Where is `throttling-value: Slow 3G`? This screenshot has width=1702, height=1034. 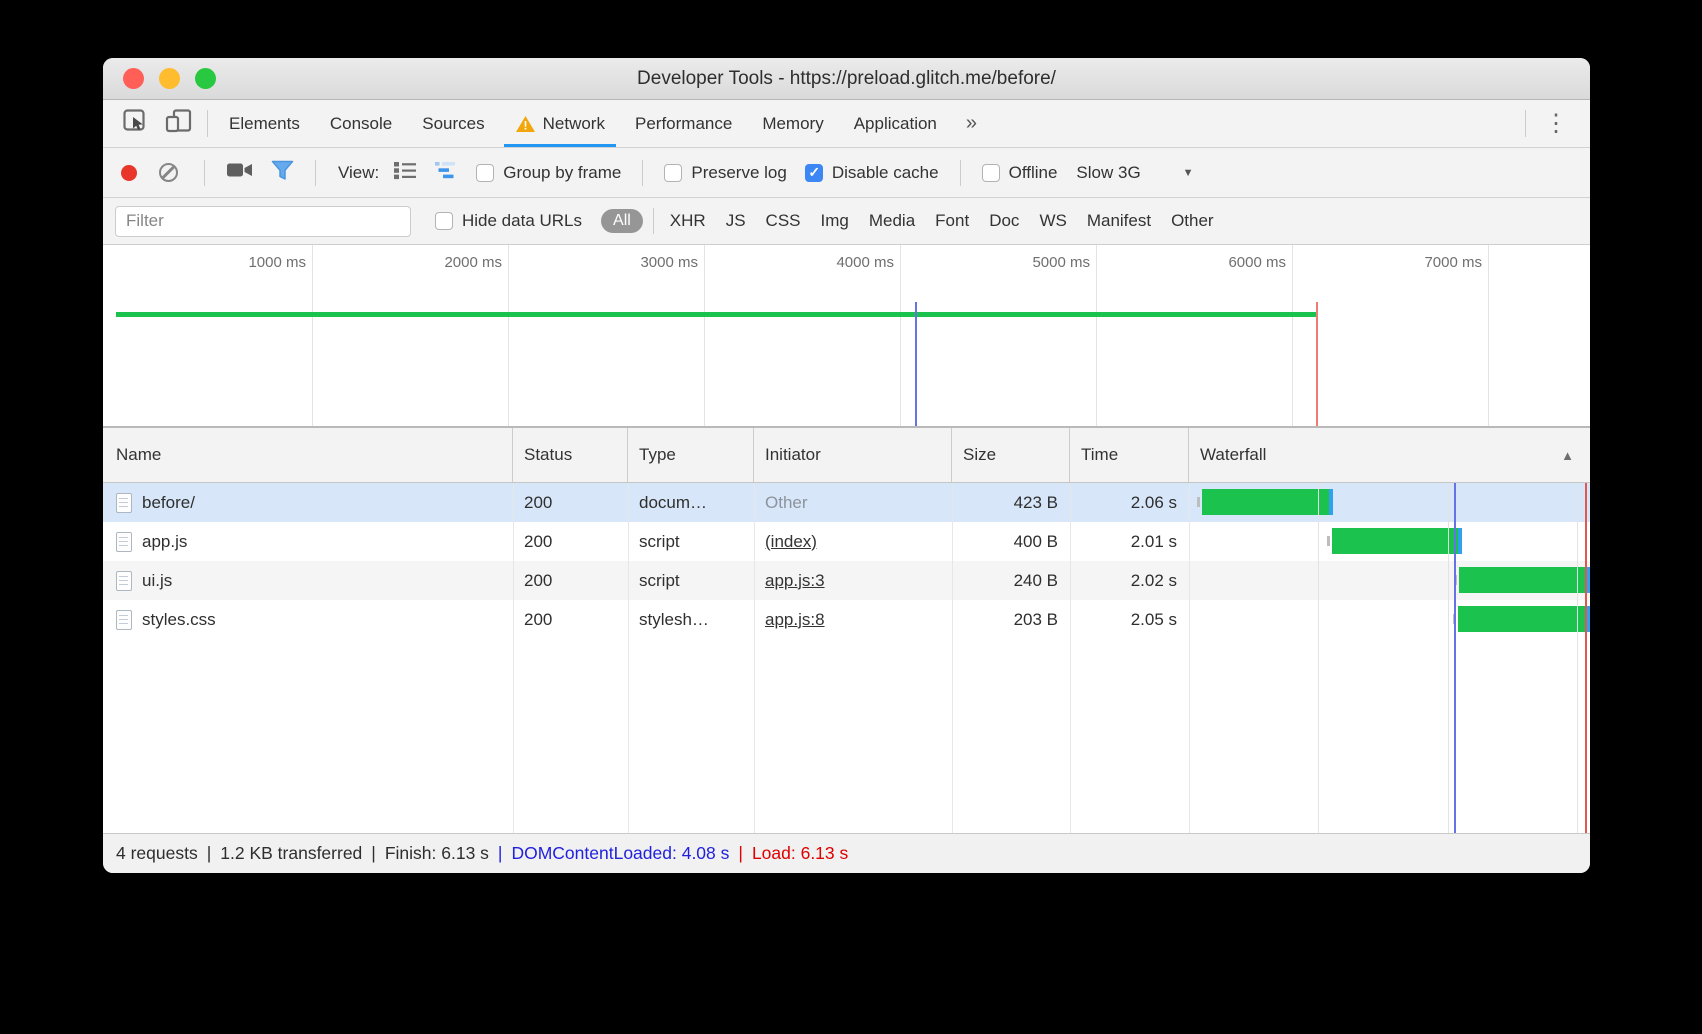 throttling-value: Slow 3G is located at coordinates (1108, 172).